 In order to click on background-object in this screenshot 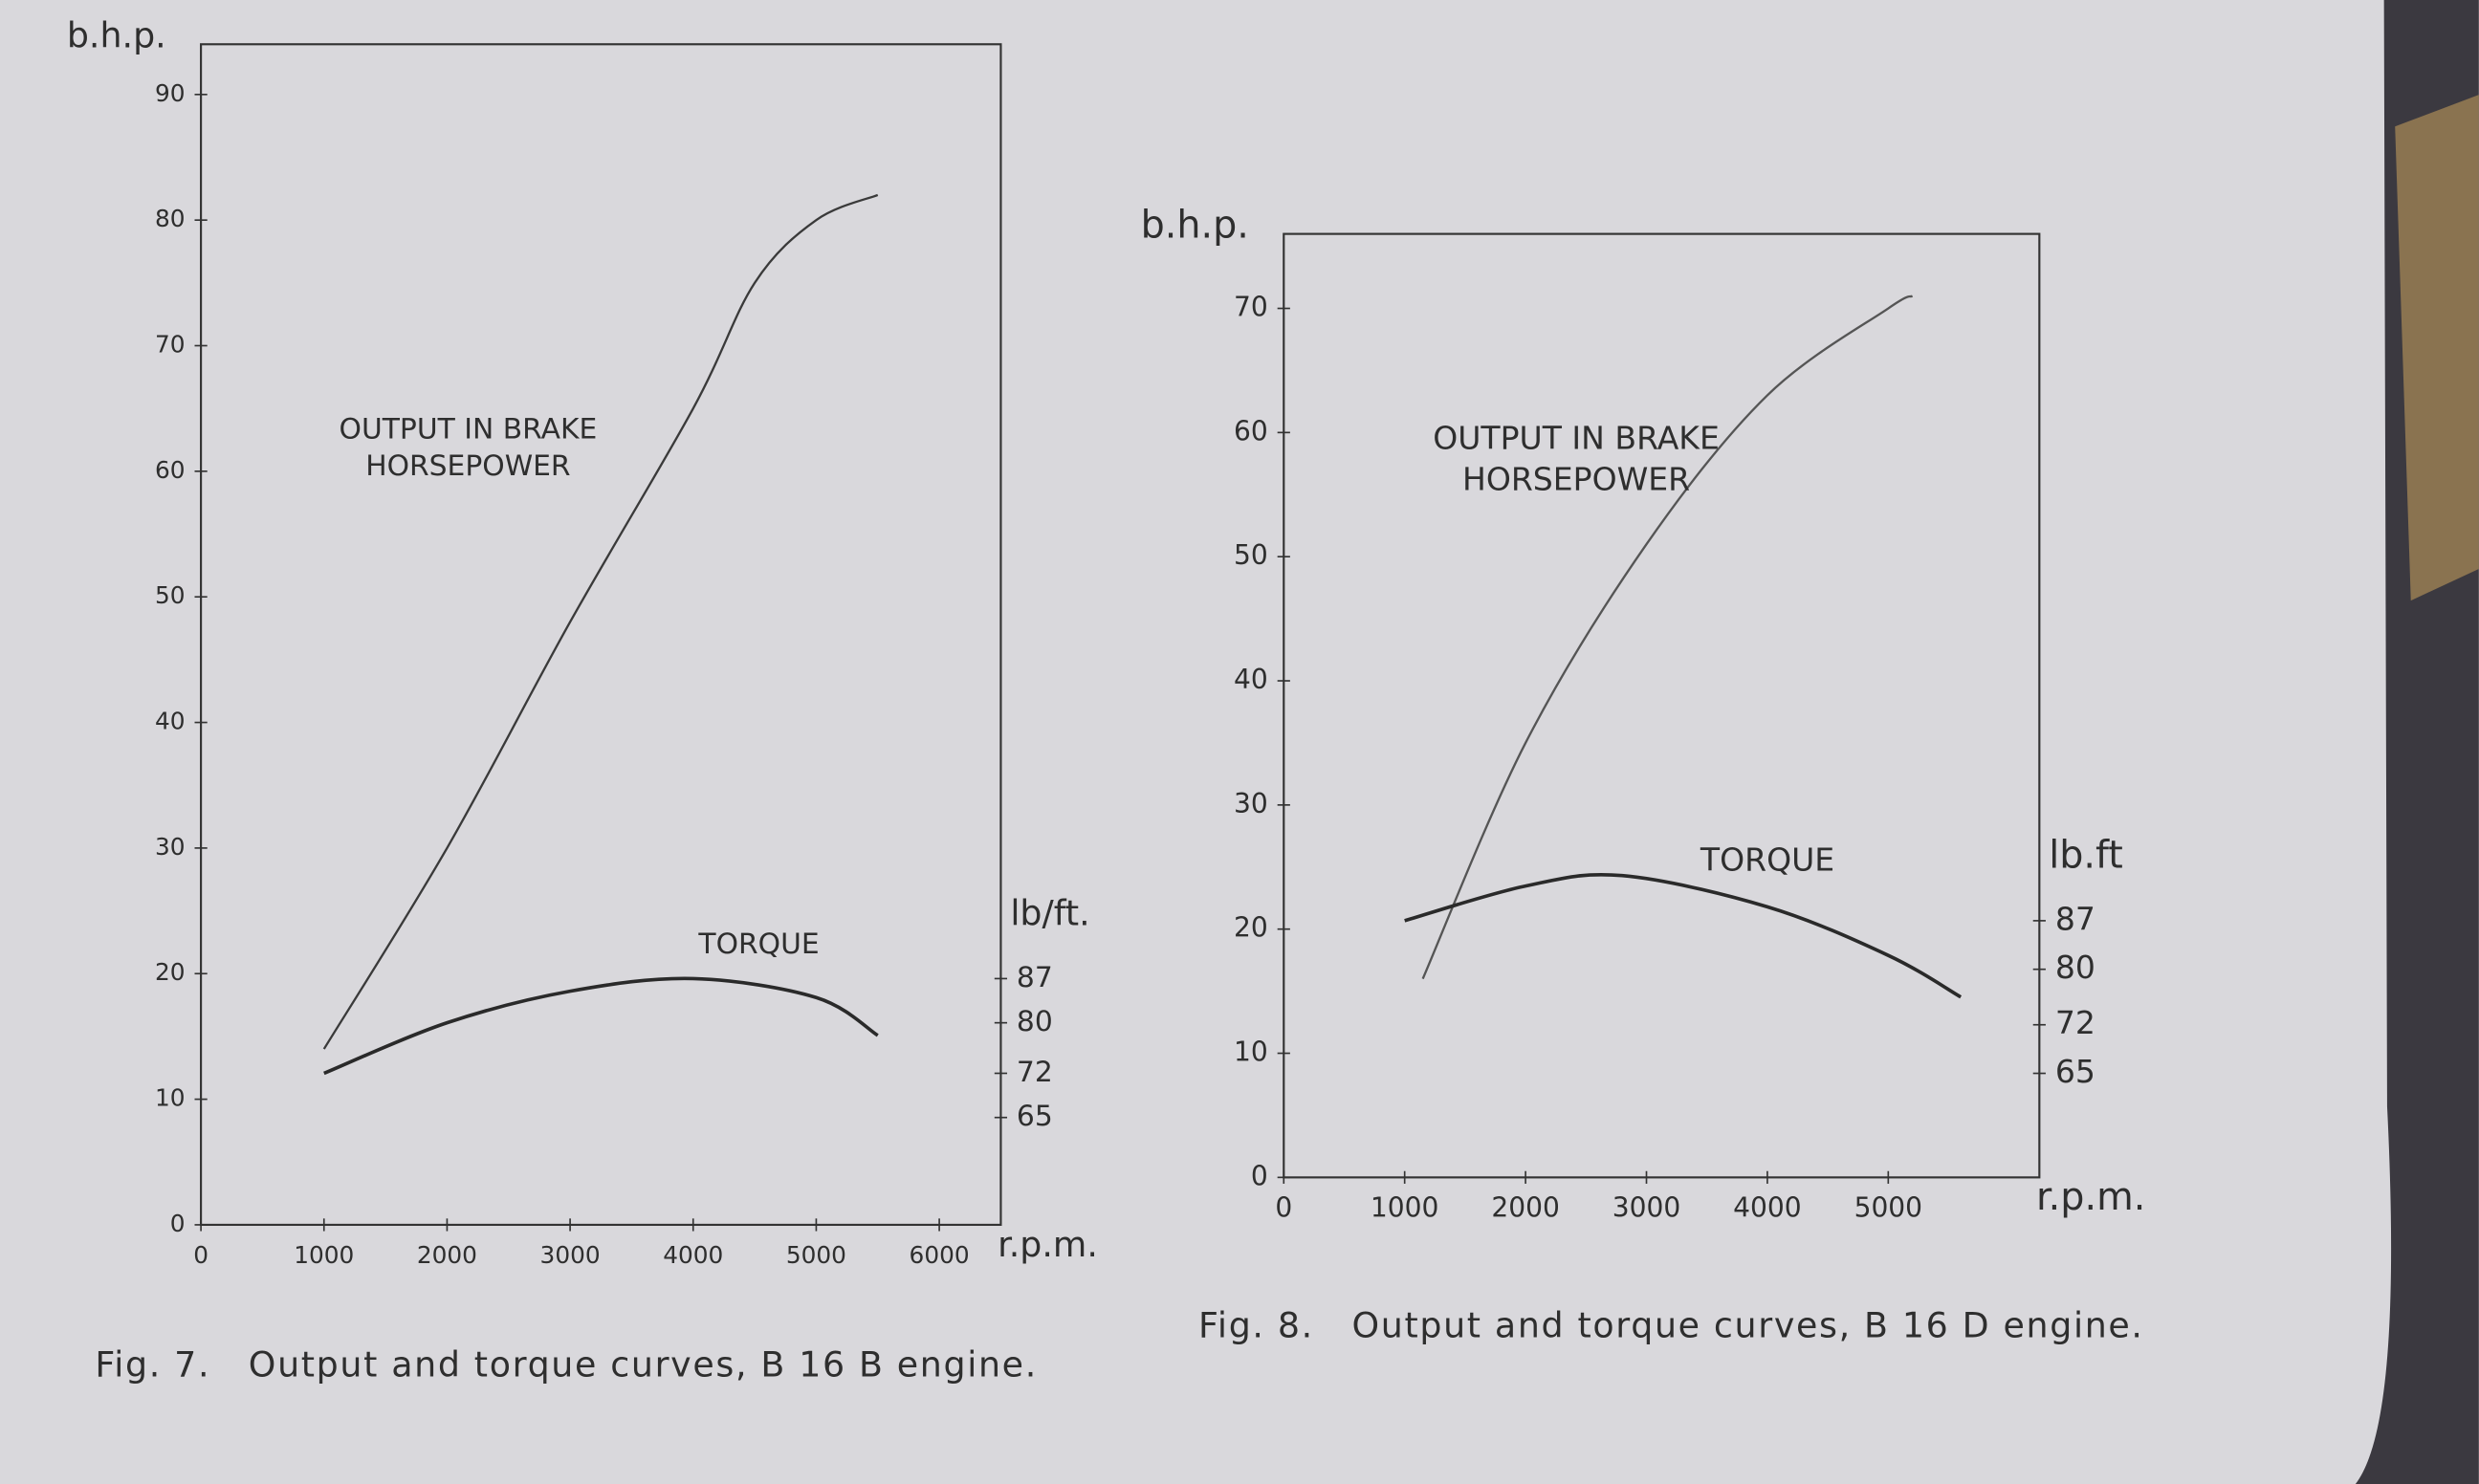, I will do `click(2437, 348)`.